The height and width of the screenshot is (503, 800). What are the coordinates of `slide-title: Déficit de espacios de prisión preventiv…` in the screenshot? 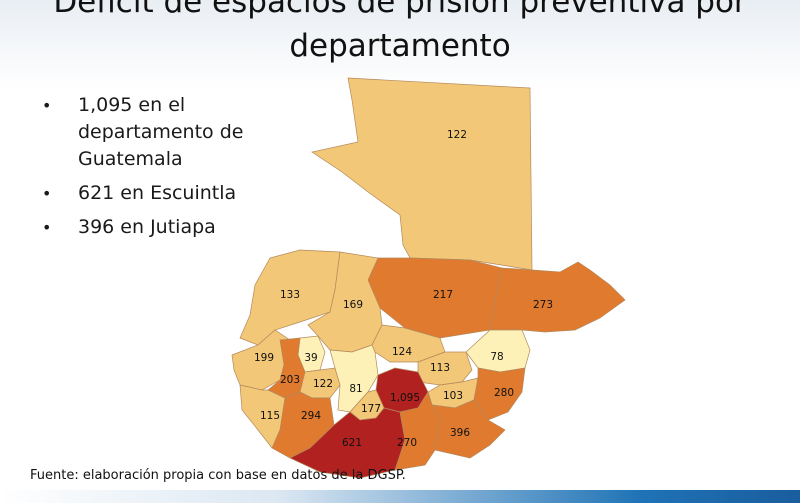 It's located at (400, 32).